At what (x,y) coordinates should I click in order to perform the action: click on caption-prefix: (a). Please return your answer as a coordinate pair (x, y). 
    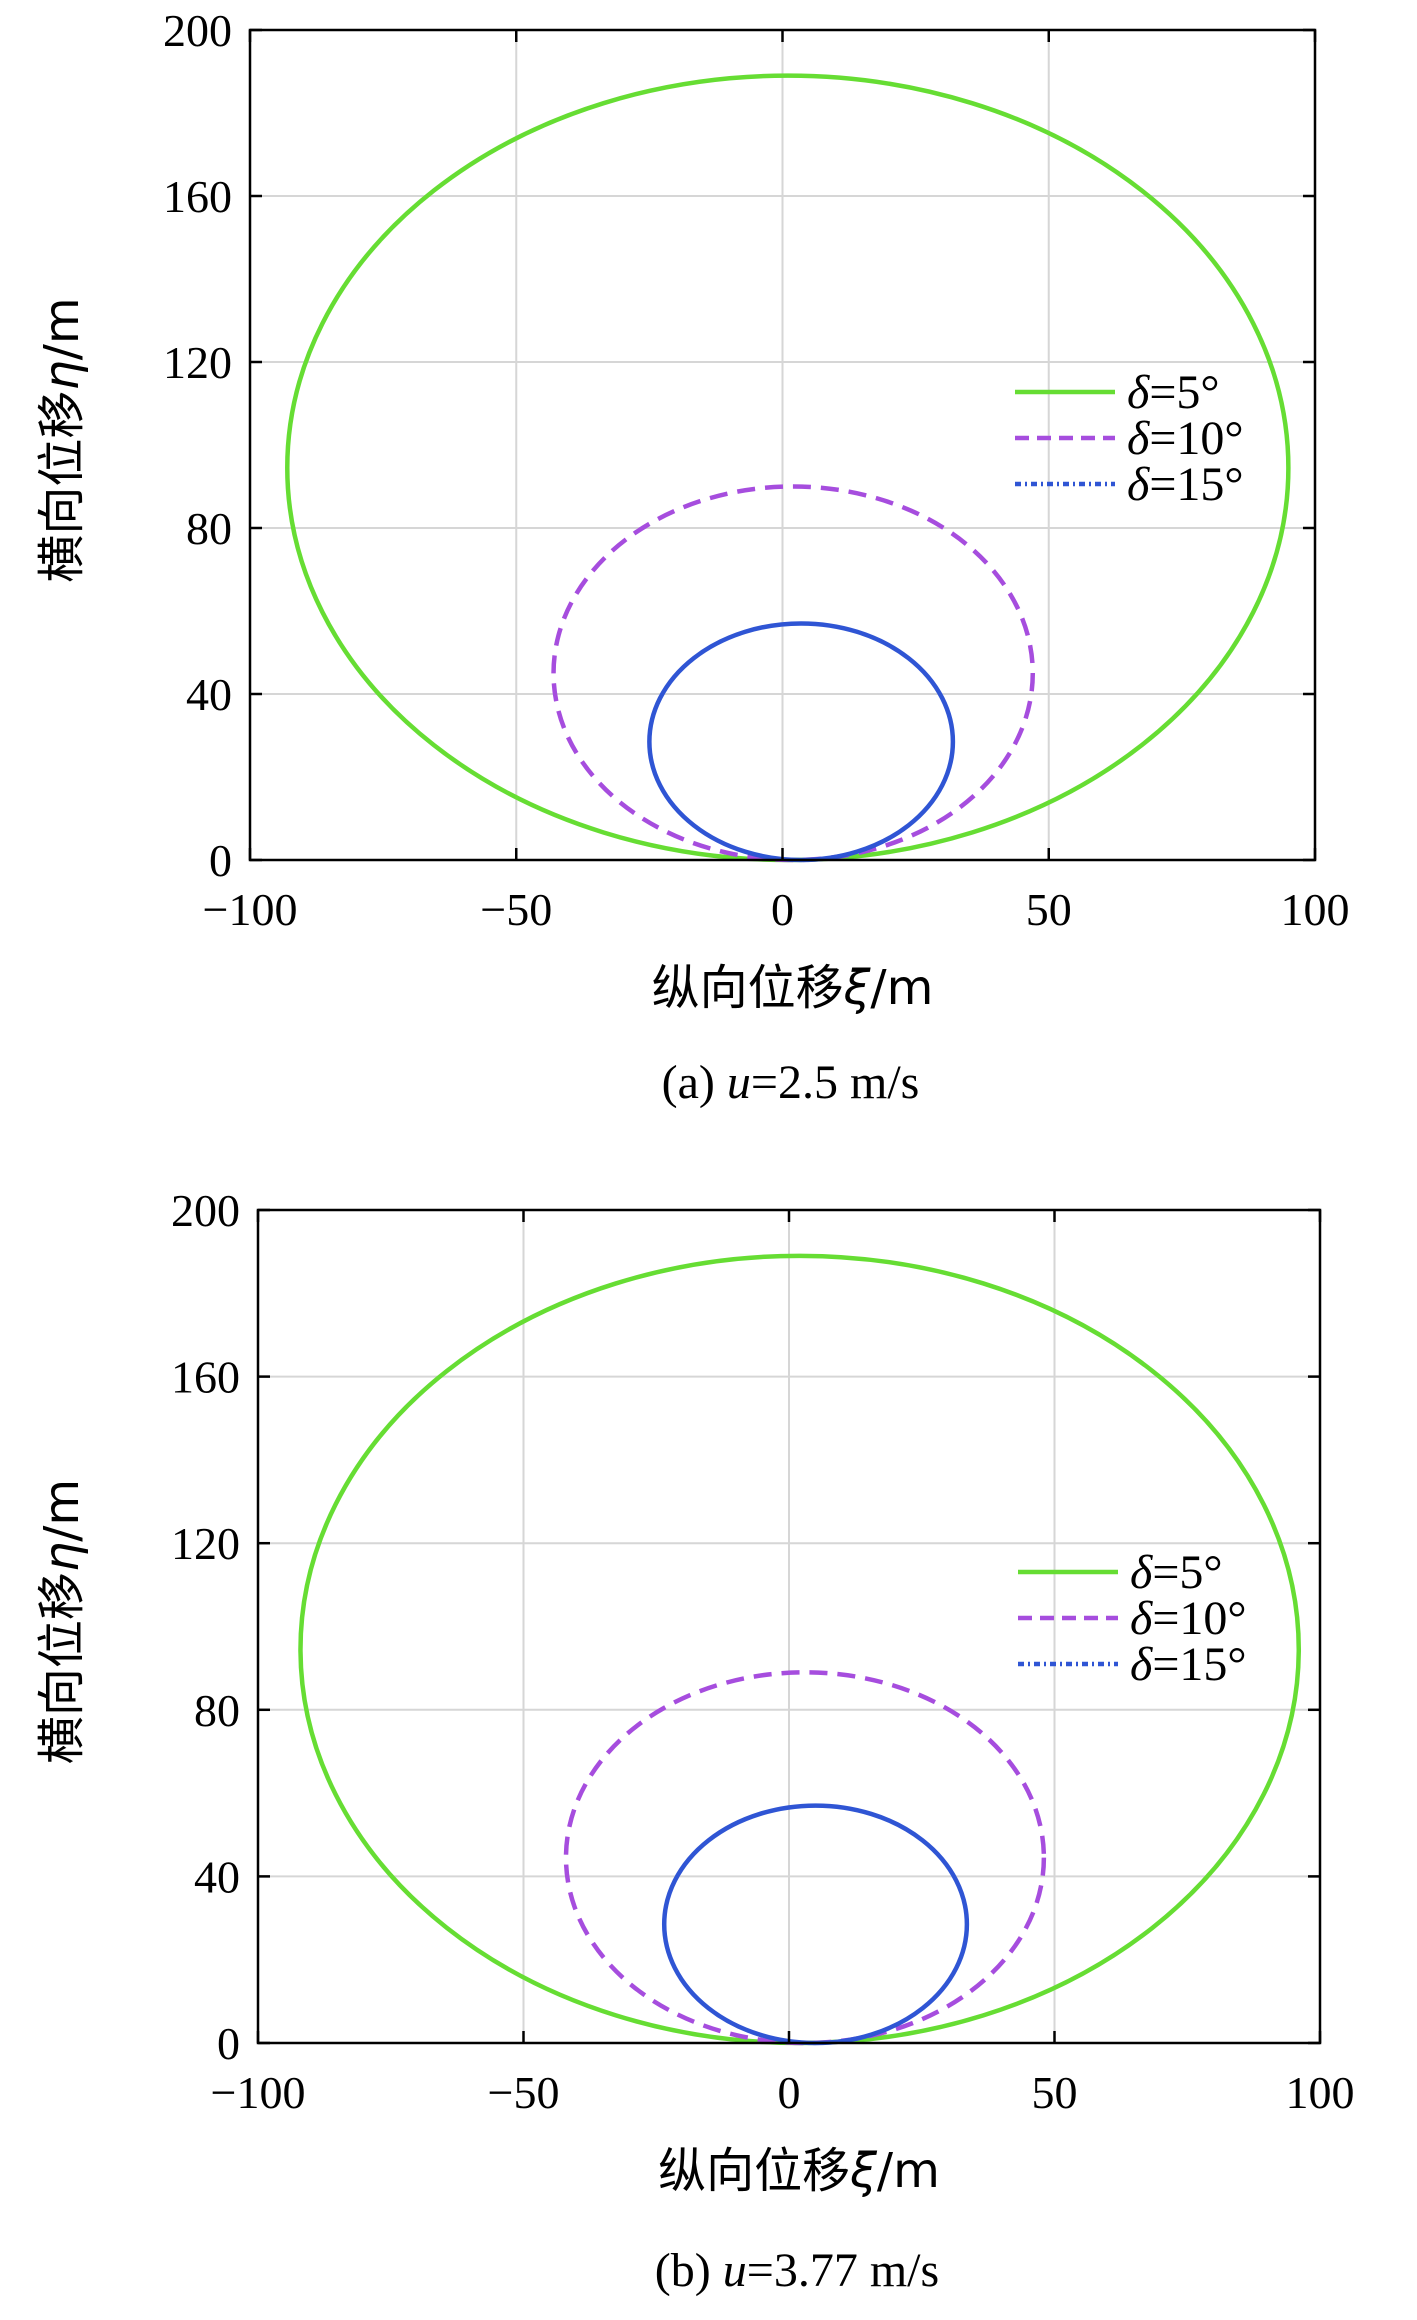
    Looking at the image, I should click on (694, 1082).